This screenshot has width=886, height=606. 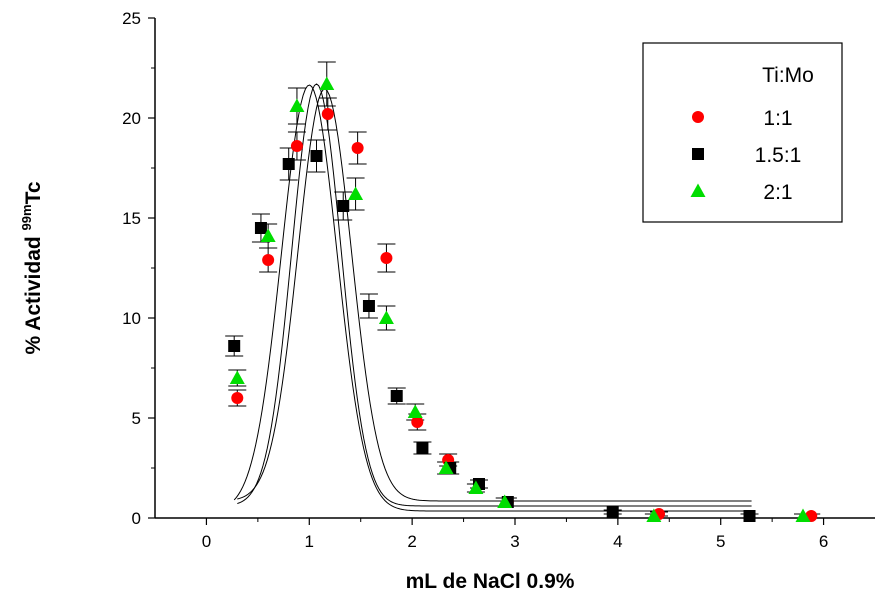 What do you see at coordinates (131, 218) in the screenshot?
I see `y-tick-label: 15` at bounding box center [131, 218].